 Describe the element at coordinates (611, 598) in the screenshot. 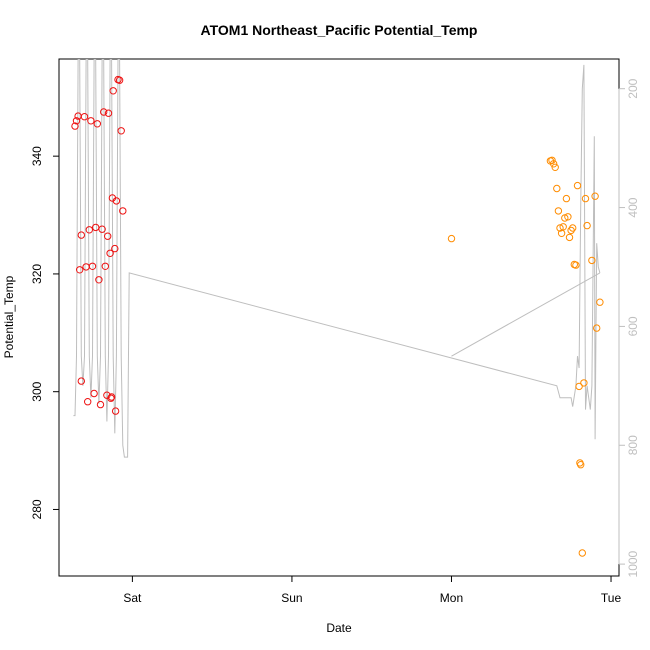

I see `bottom-tick-label: Tue` at that location.